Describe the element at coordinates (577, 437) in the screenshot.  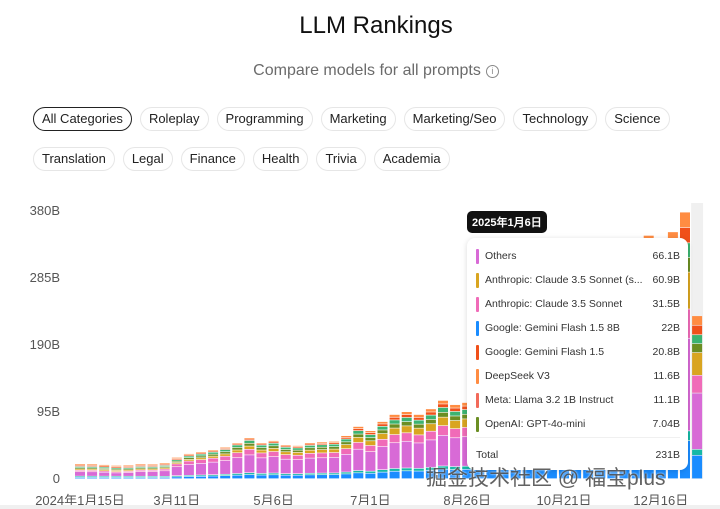
I see `tooltip-divider` at that location.